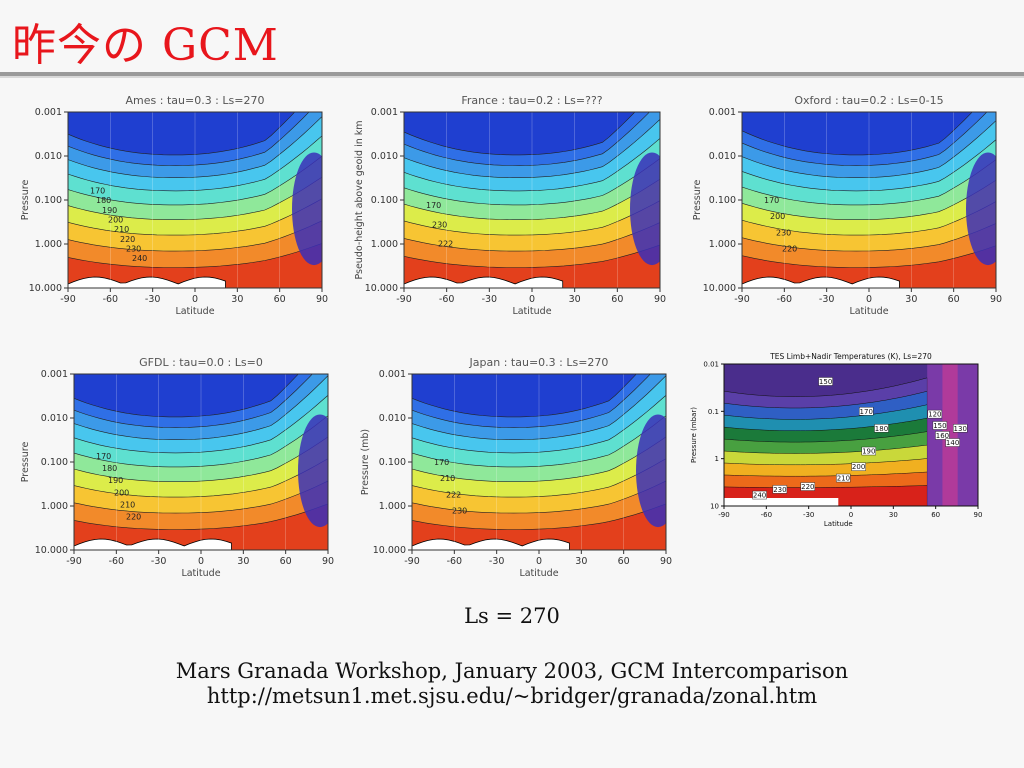 This screenshot has width=1024, height=768. What do you see at coordinates (359, 199) in the screenshot?
I see `y-axis-label: Pseudo-height above geoid in km` at bounding box center [359, 199].